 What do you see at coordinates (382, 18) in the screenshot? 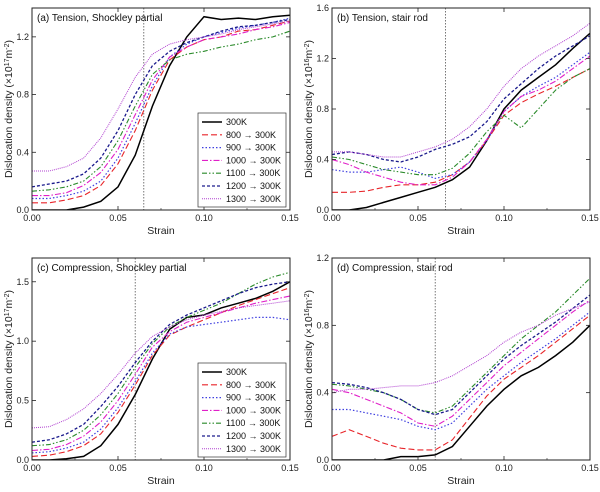
I see `panel-title: (b) Tension, stair rod` at bounding box center [382, 18].